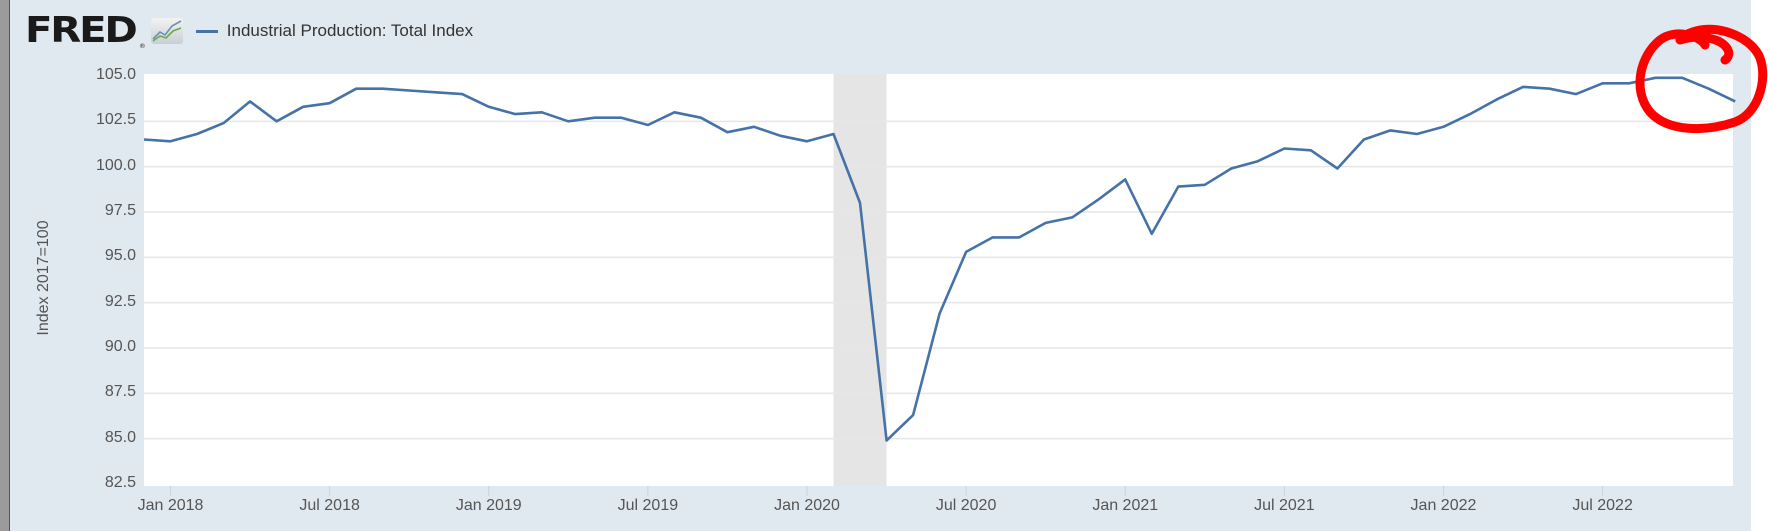 The height and width of the screenshot is (531, 1768). I want to click on x-tick-label: Jan 2018, so click(170, 505).